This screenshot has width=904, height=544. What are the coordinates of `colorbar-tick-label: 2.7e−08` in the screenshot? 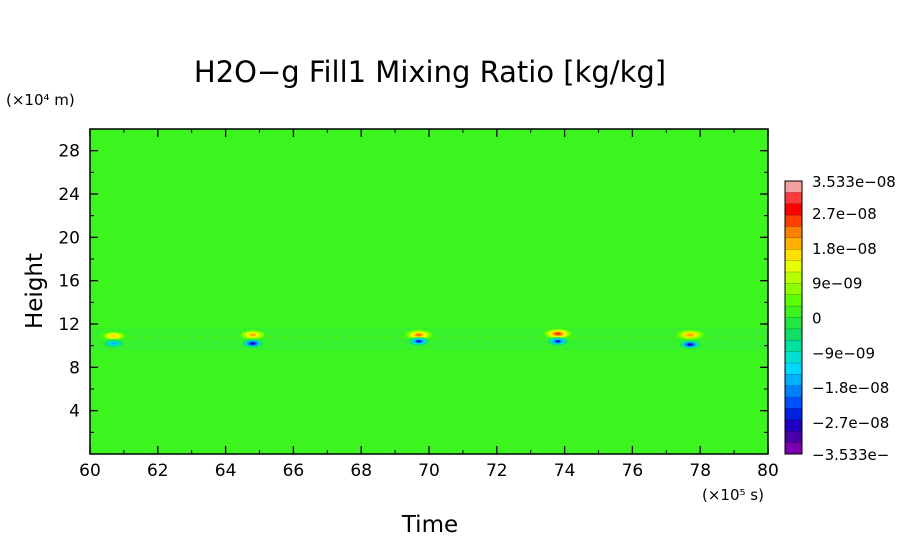 It's located at (844, 214).